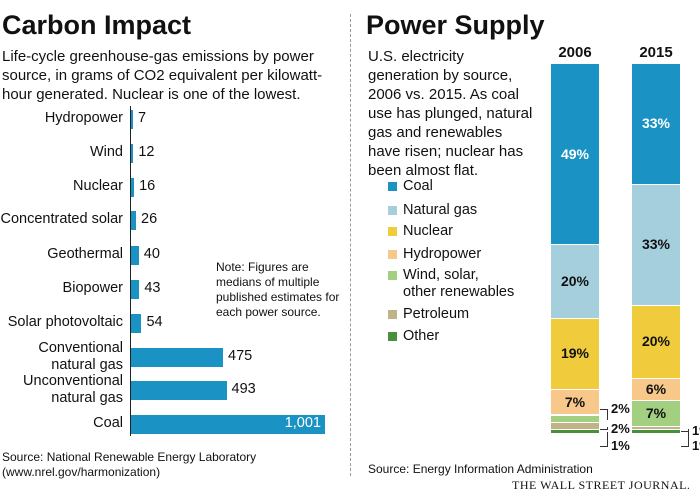 The width and height of the screenshot is (700, 498). What do you see at coordinates (455, 25) in the screenshot?
I see `right-title: Power Supply` at bounding box center [455, 25].